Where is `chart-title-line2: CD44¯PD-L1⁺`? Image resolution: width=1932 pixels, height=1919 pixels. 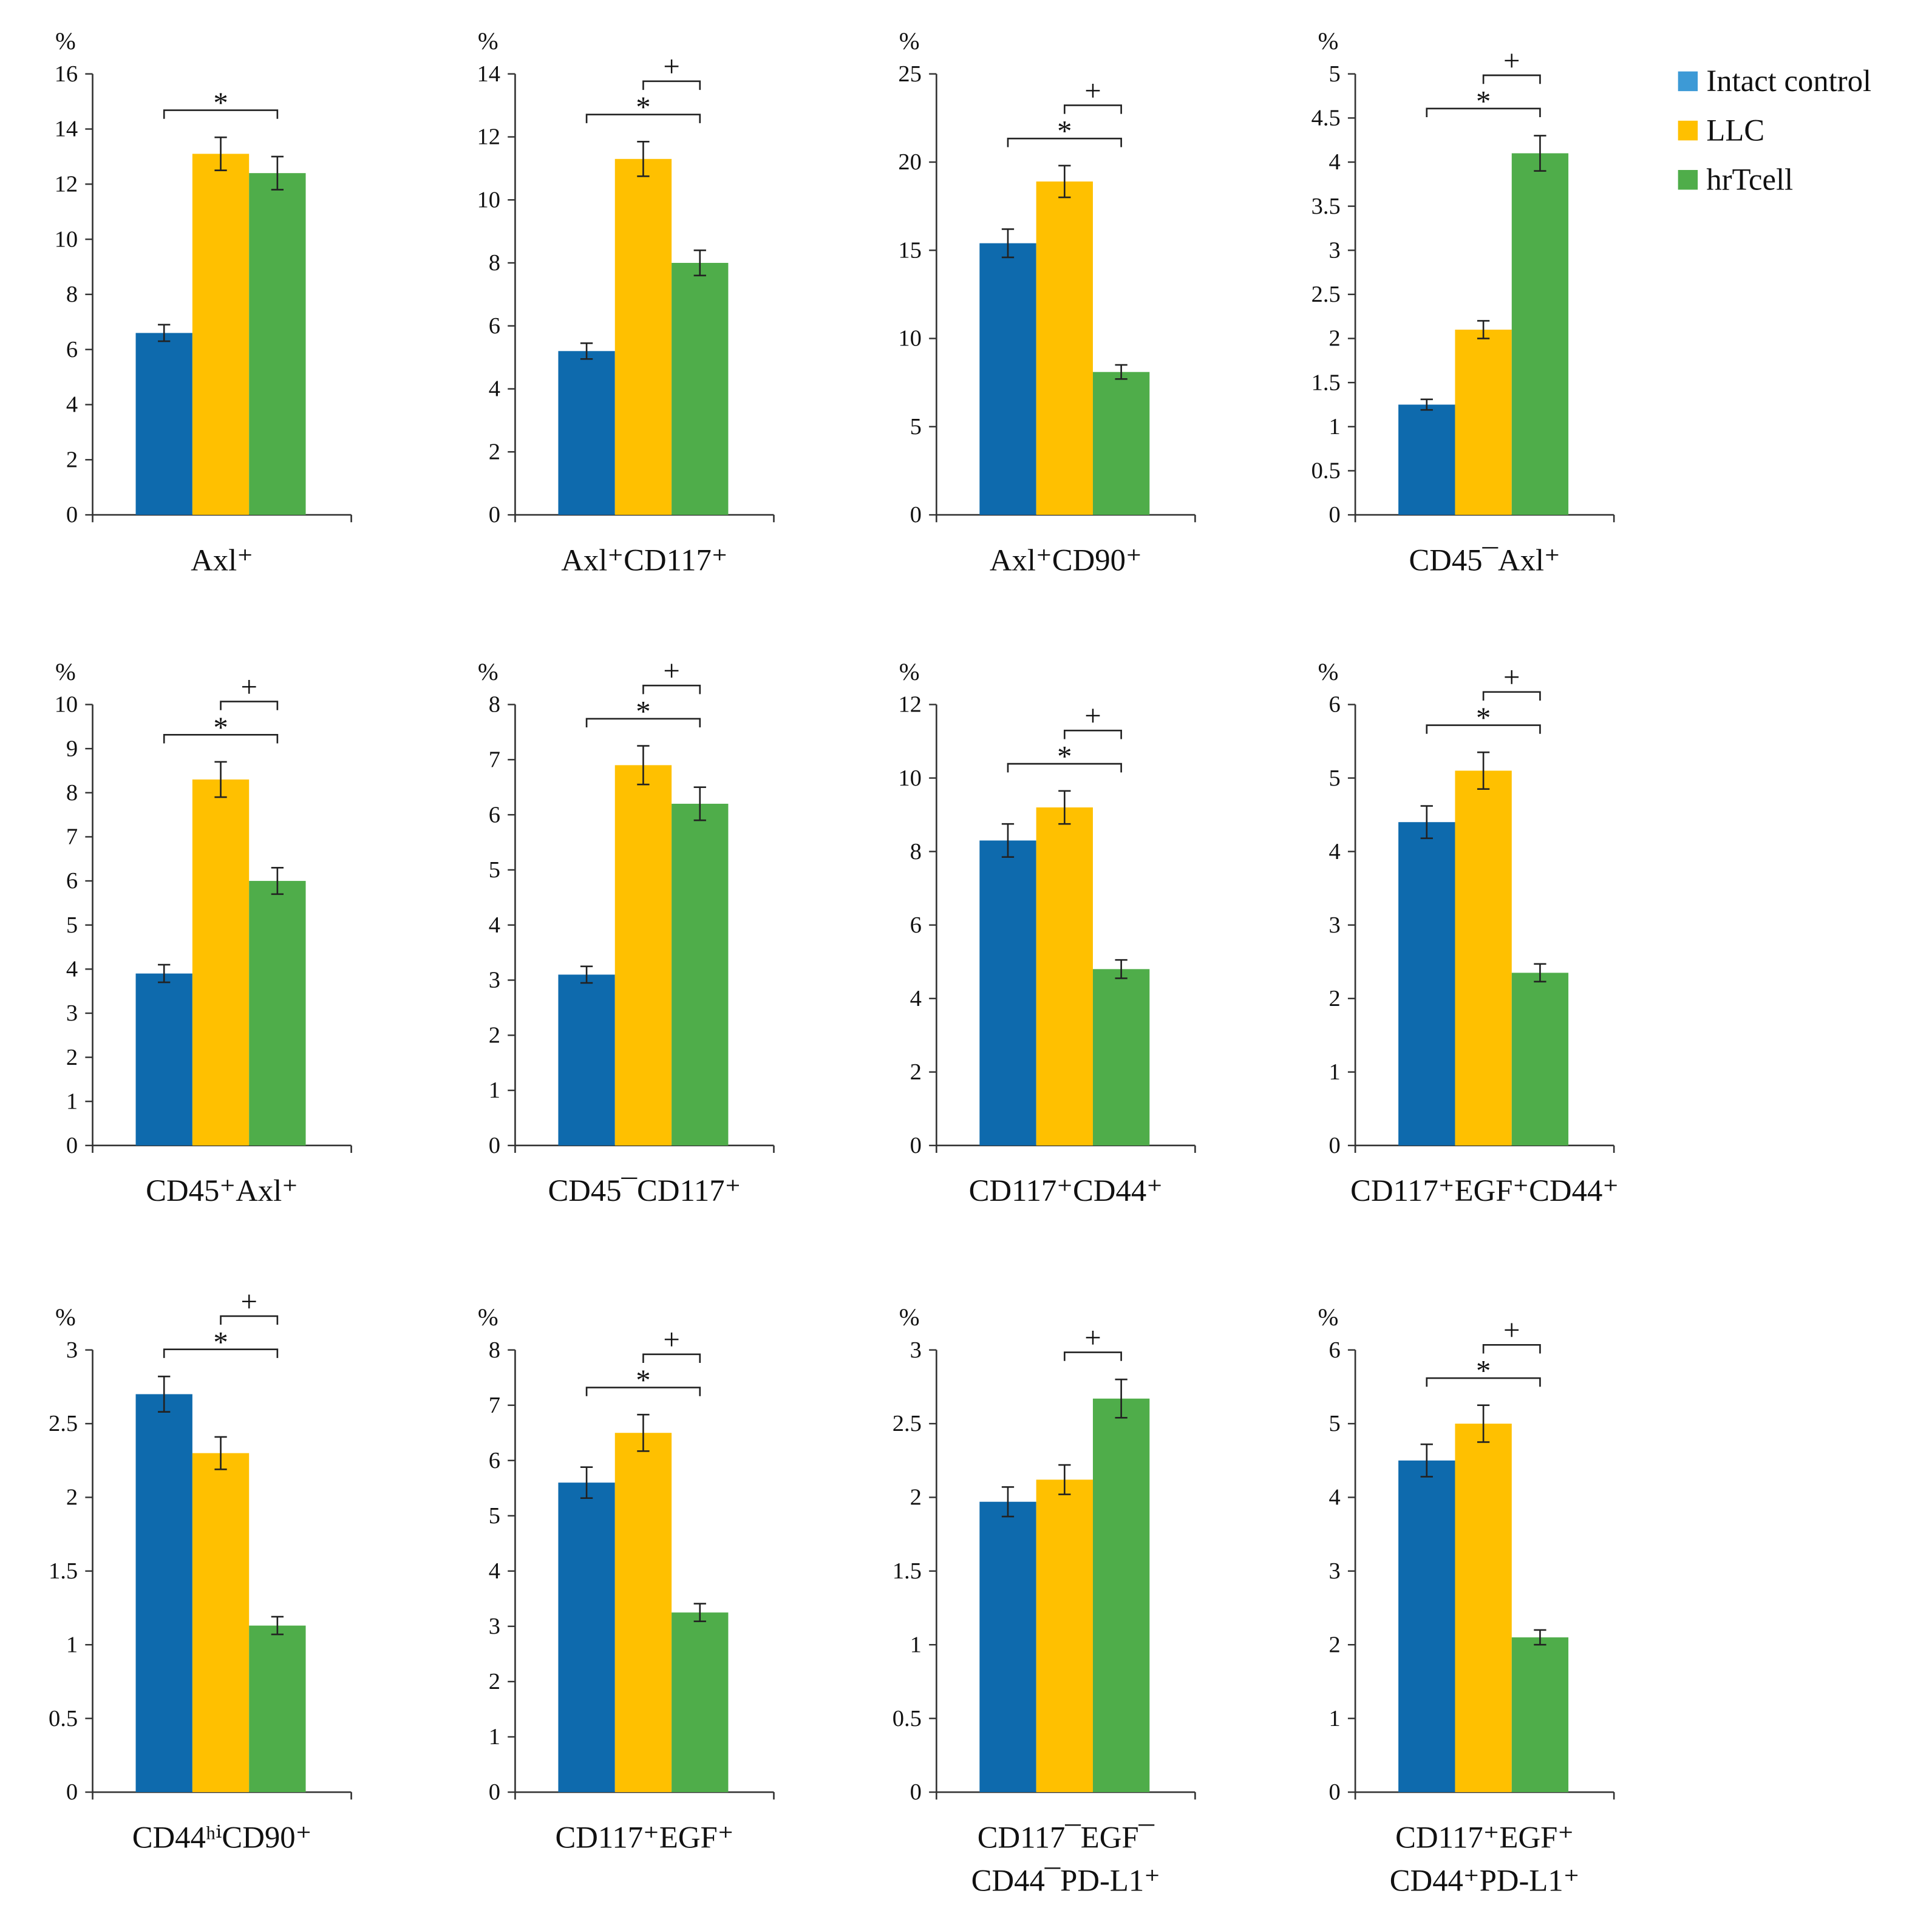 chart-title-line2: CD44¯PD-L1⁺ is located at coordinates (1065, 1880).